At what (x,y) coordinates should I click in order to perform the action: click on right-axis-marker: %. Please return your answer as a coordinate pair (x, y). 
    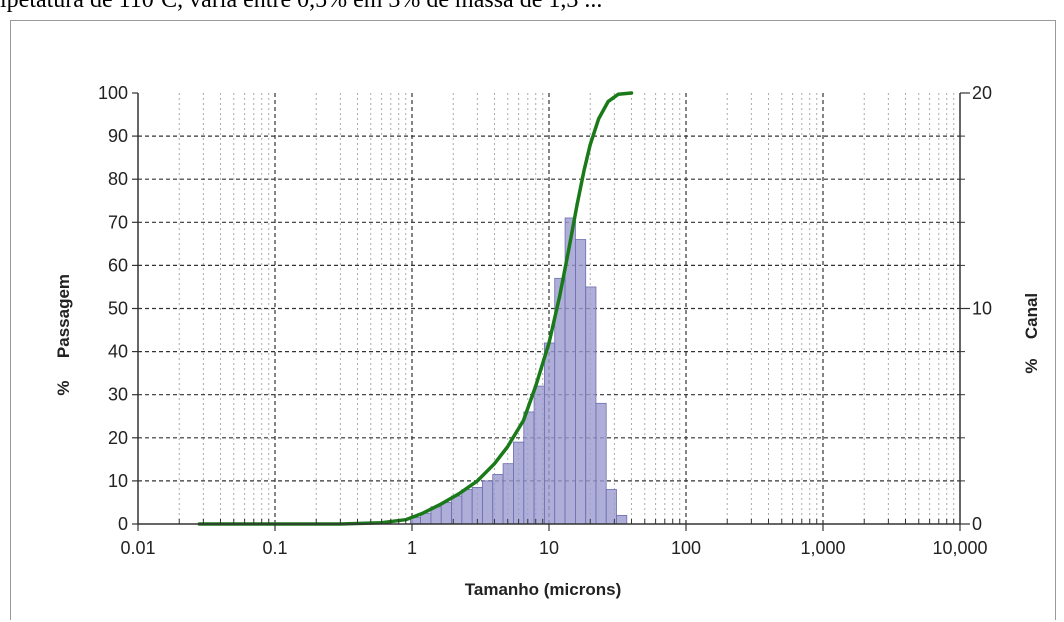
    Looking at the image, I should click on (1031, 365).